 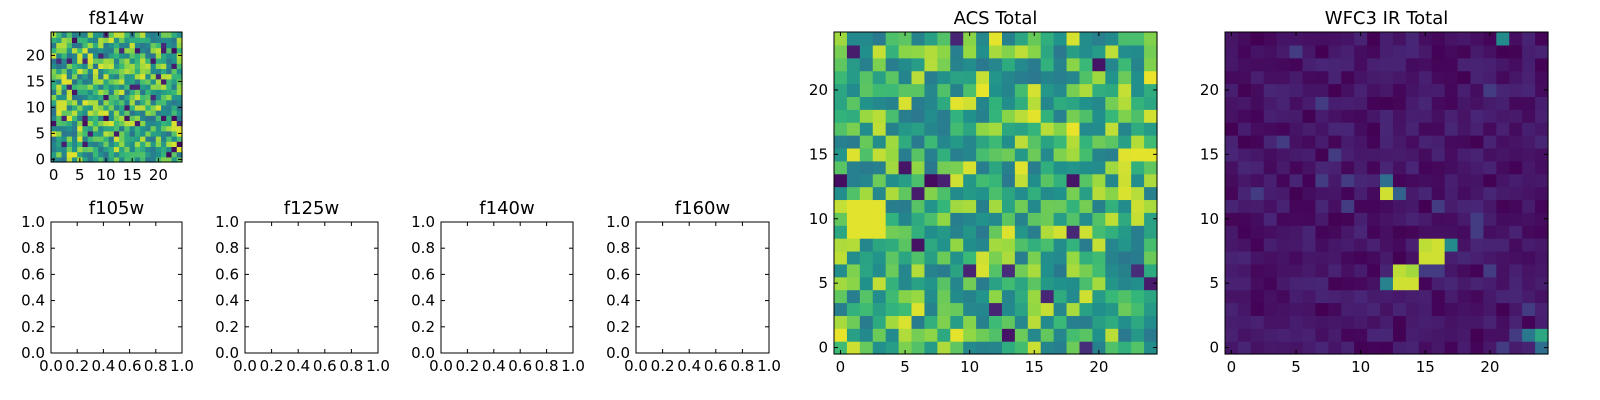 I want to click on y-tick-label: 0.8, so click(x=423, y=248).